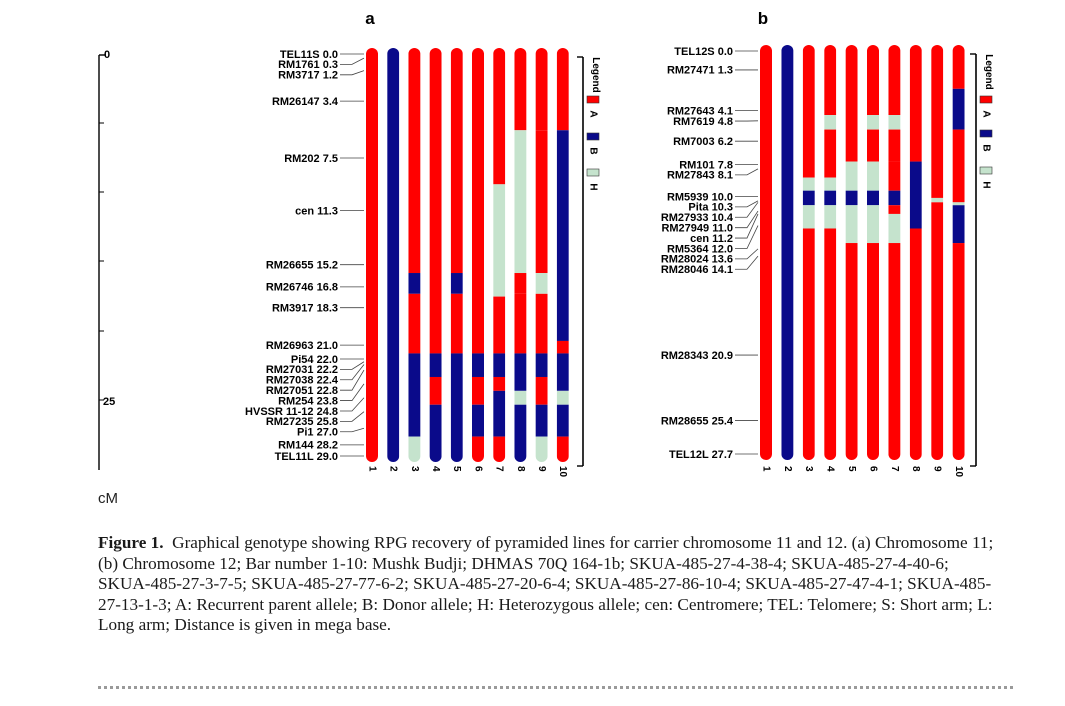 This screenshot has width=1065, height=706. What do you see at coordinates (706, 165) in the screenshot?
I see `marker-label: RM101 7.8` at bounding box center [706, 165].